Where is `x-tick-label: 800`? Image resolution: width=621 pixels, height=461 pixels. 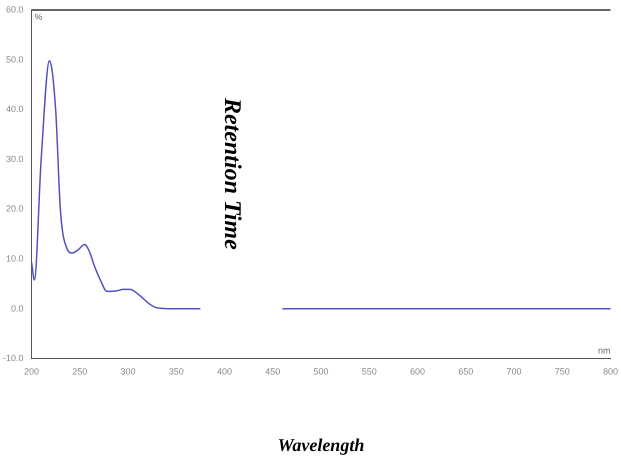
x-tick-label: 800 is located at coordinates (610, 371).